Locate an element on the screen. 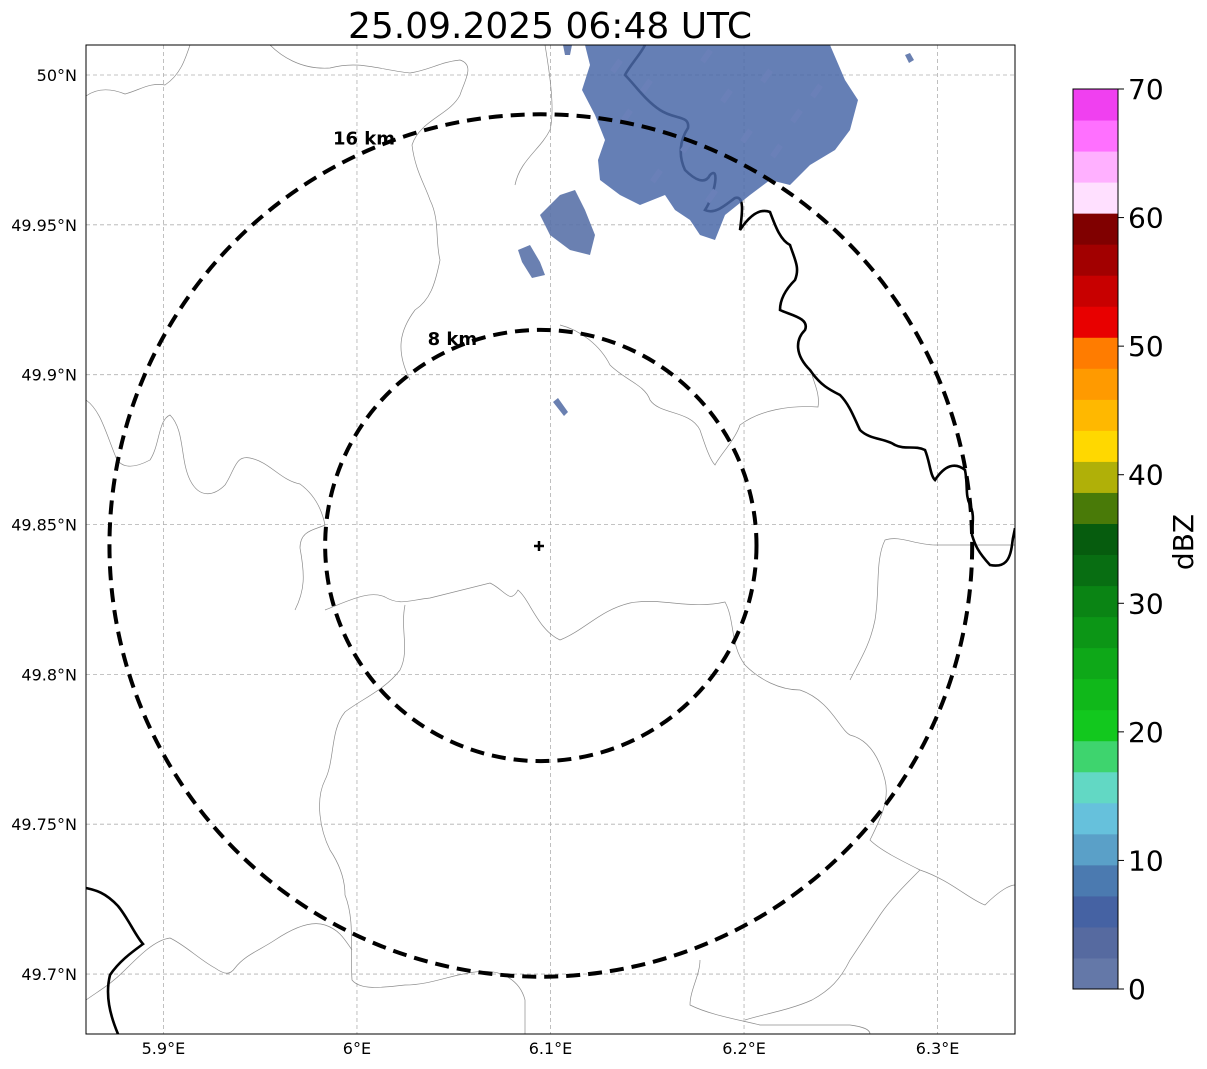  y-tick-label: 49.7°N is located at coordinates (49, 974).